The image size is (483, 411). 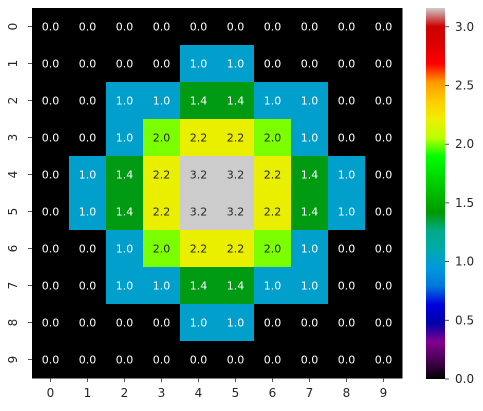 I want to click on colorbar-tick-label: 0.5, so click(x=464, y=320).